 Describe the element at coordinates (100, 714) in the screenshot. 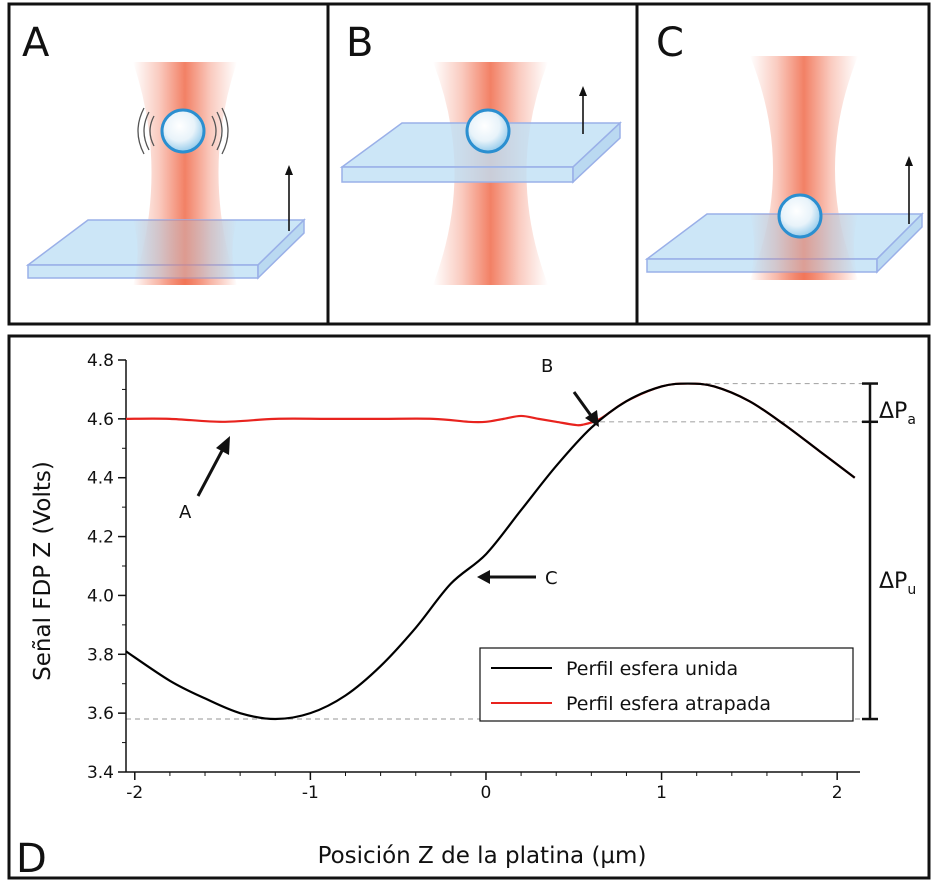

I see `y-tick-label: 3.6` at that location.